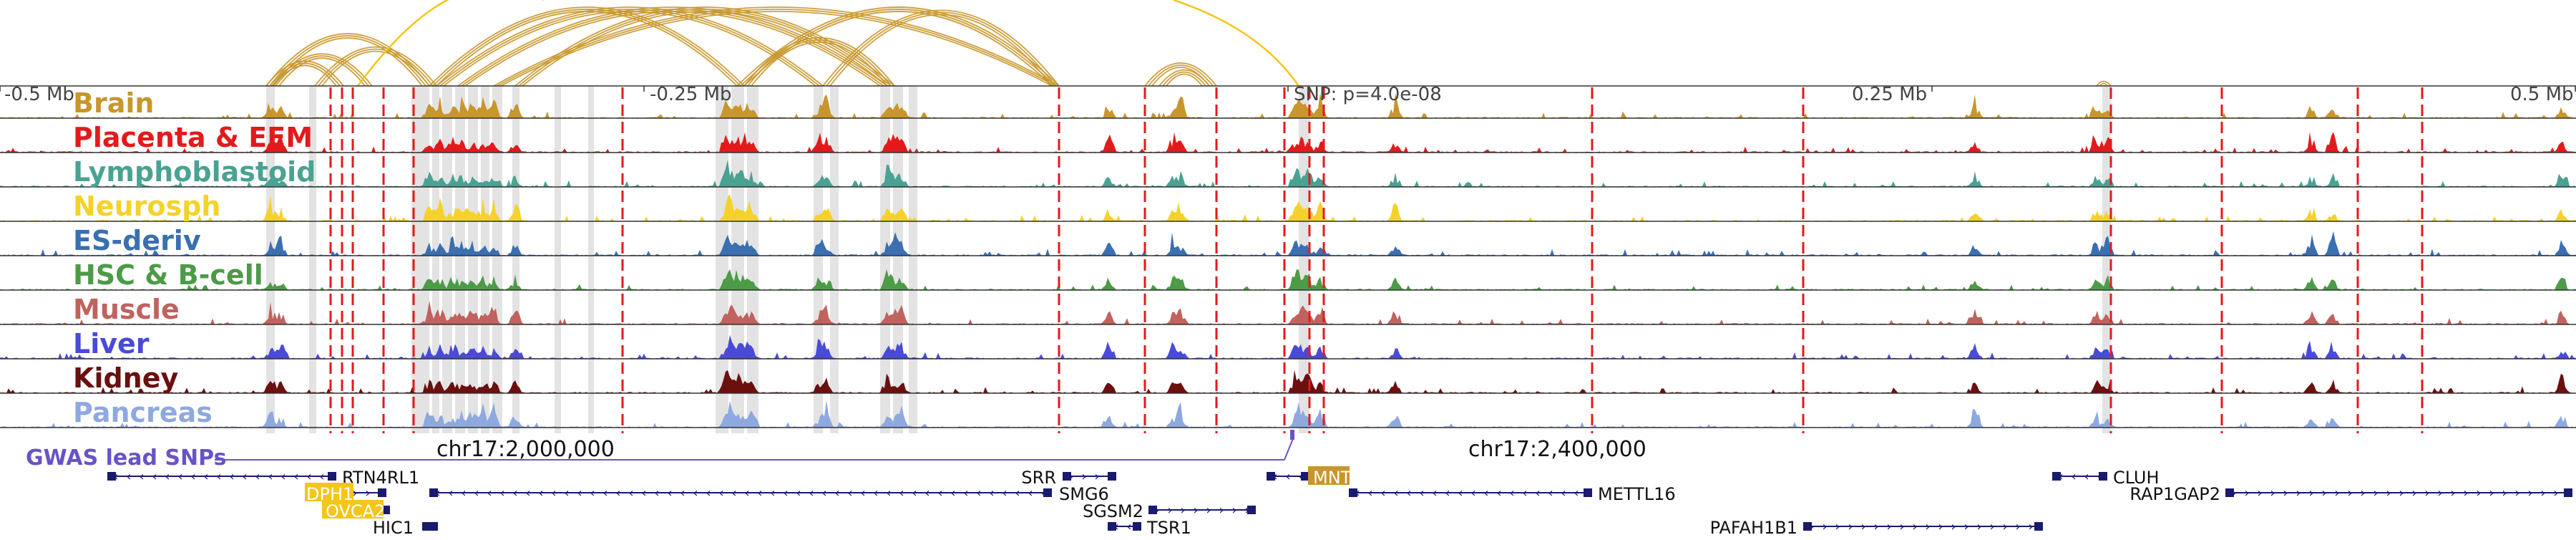  I want to click on track-label: Kidney, so click(125, 378).